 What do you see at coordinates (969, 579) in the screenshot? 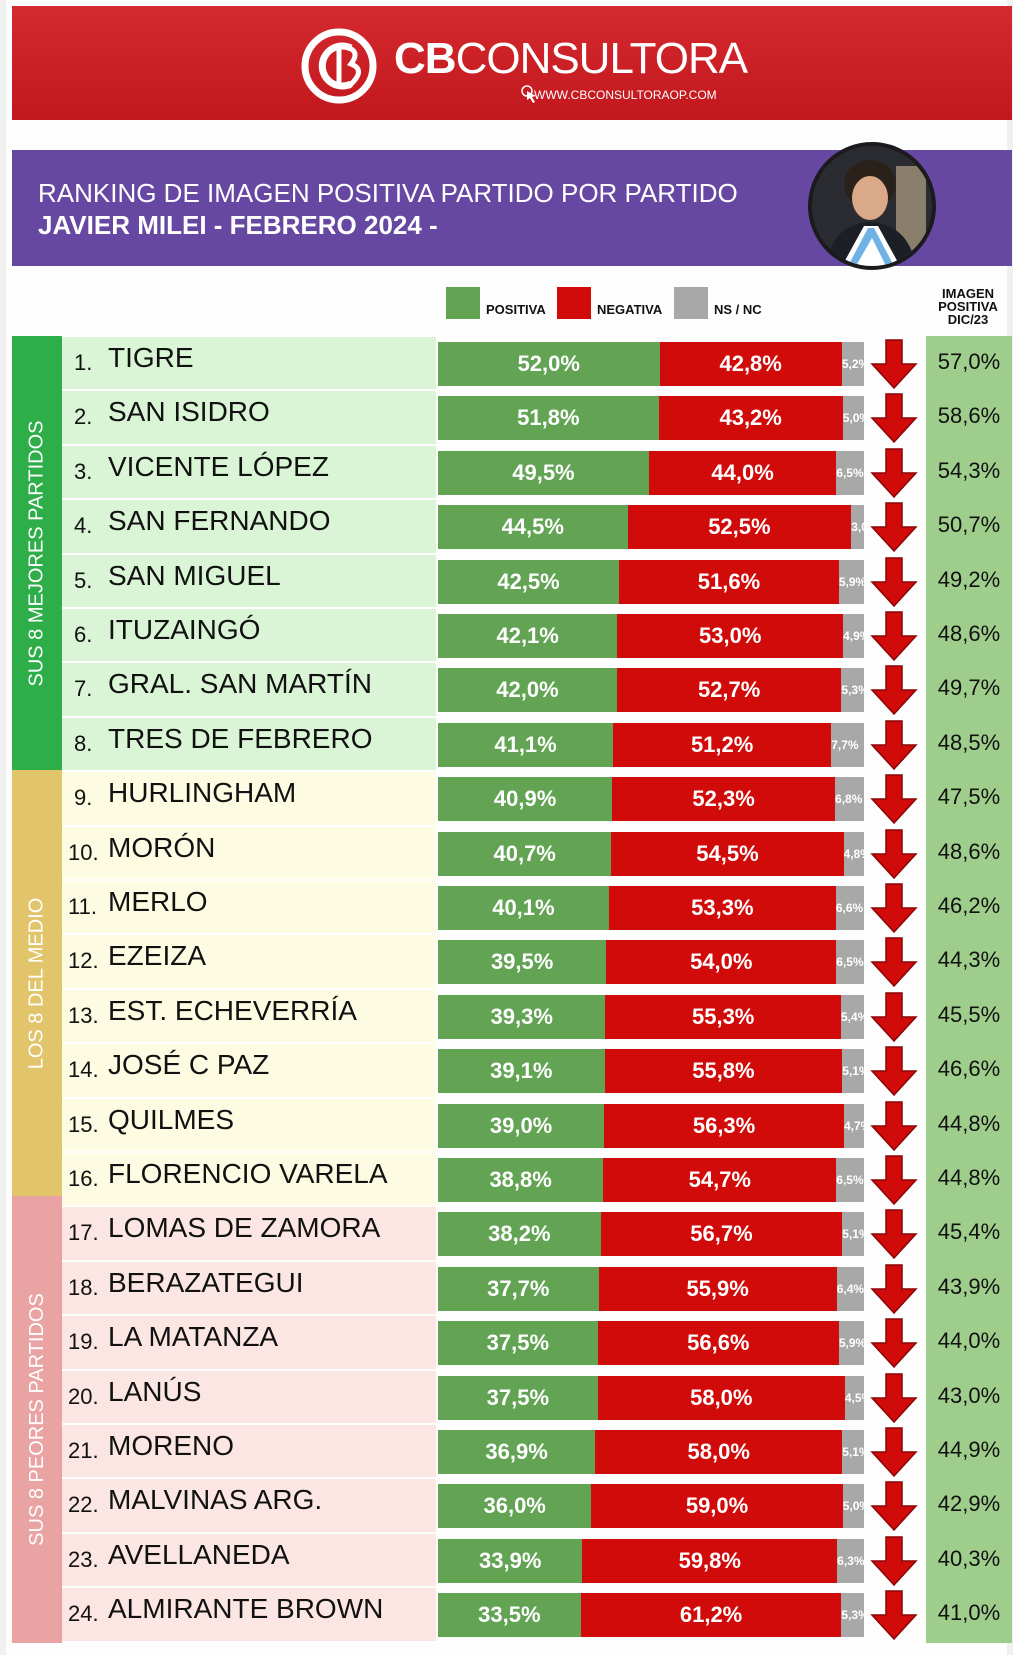
I see `previous-value: 49,2%` at bounding box center [969, 579].